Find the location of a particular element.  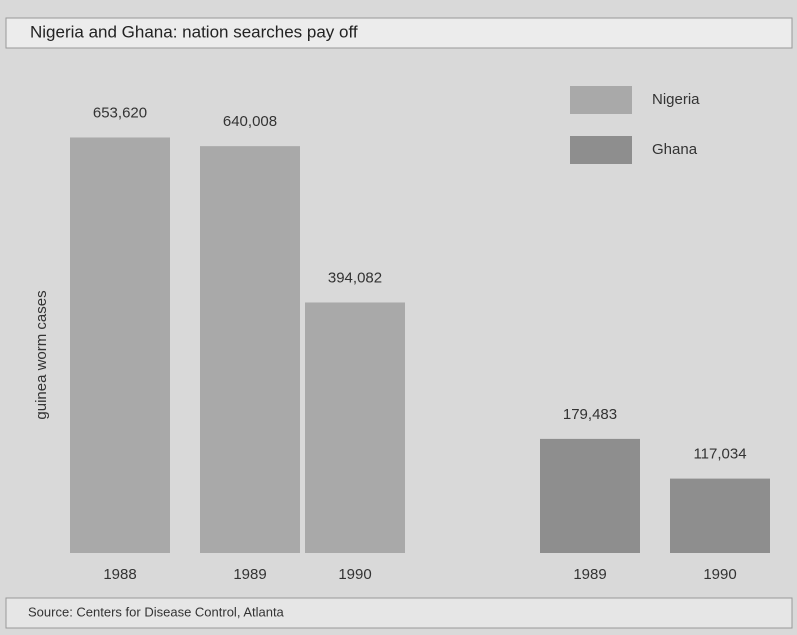

value-label: 653,620 is located at coordinates (120, 112).